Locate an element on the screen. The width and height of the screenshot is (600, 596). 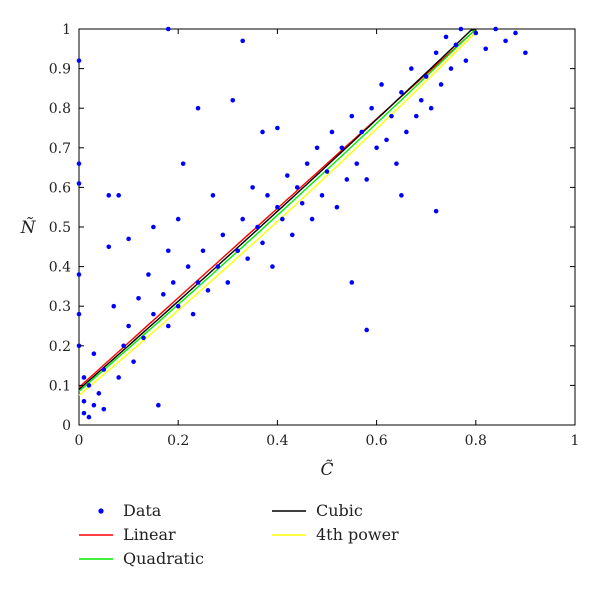
y-axis-label: Ñ is located at coordinates (28, 227).